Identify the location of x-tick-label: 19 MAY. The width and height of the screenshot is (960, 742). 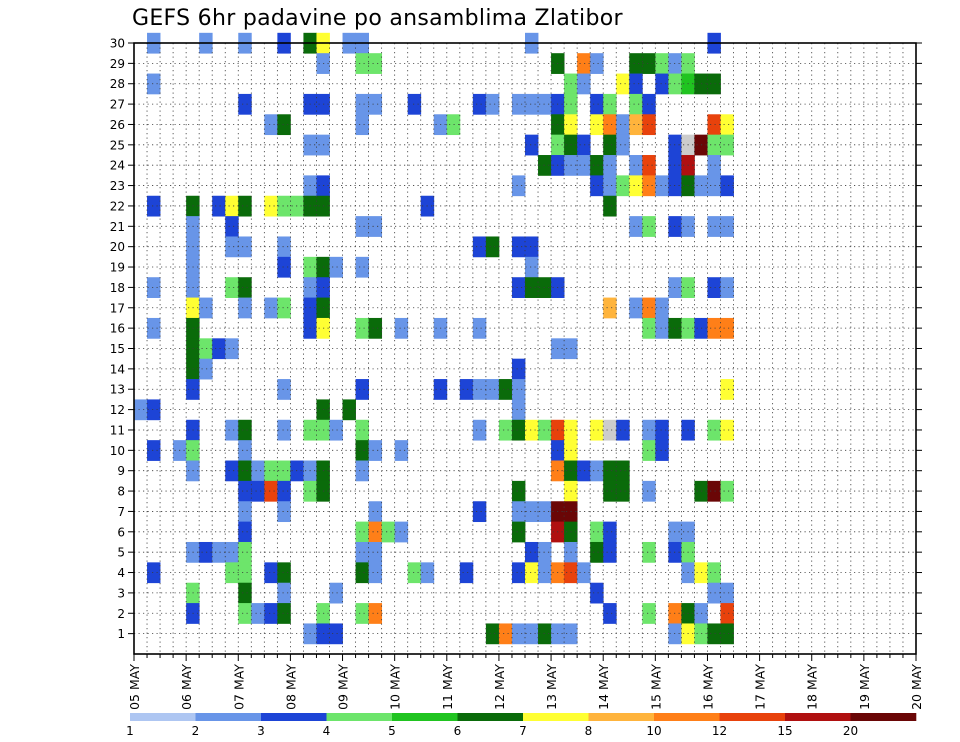
(864, 687).